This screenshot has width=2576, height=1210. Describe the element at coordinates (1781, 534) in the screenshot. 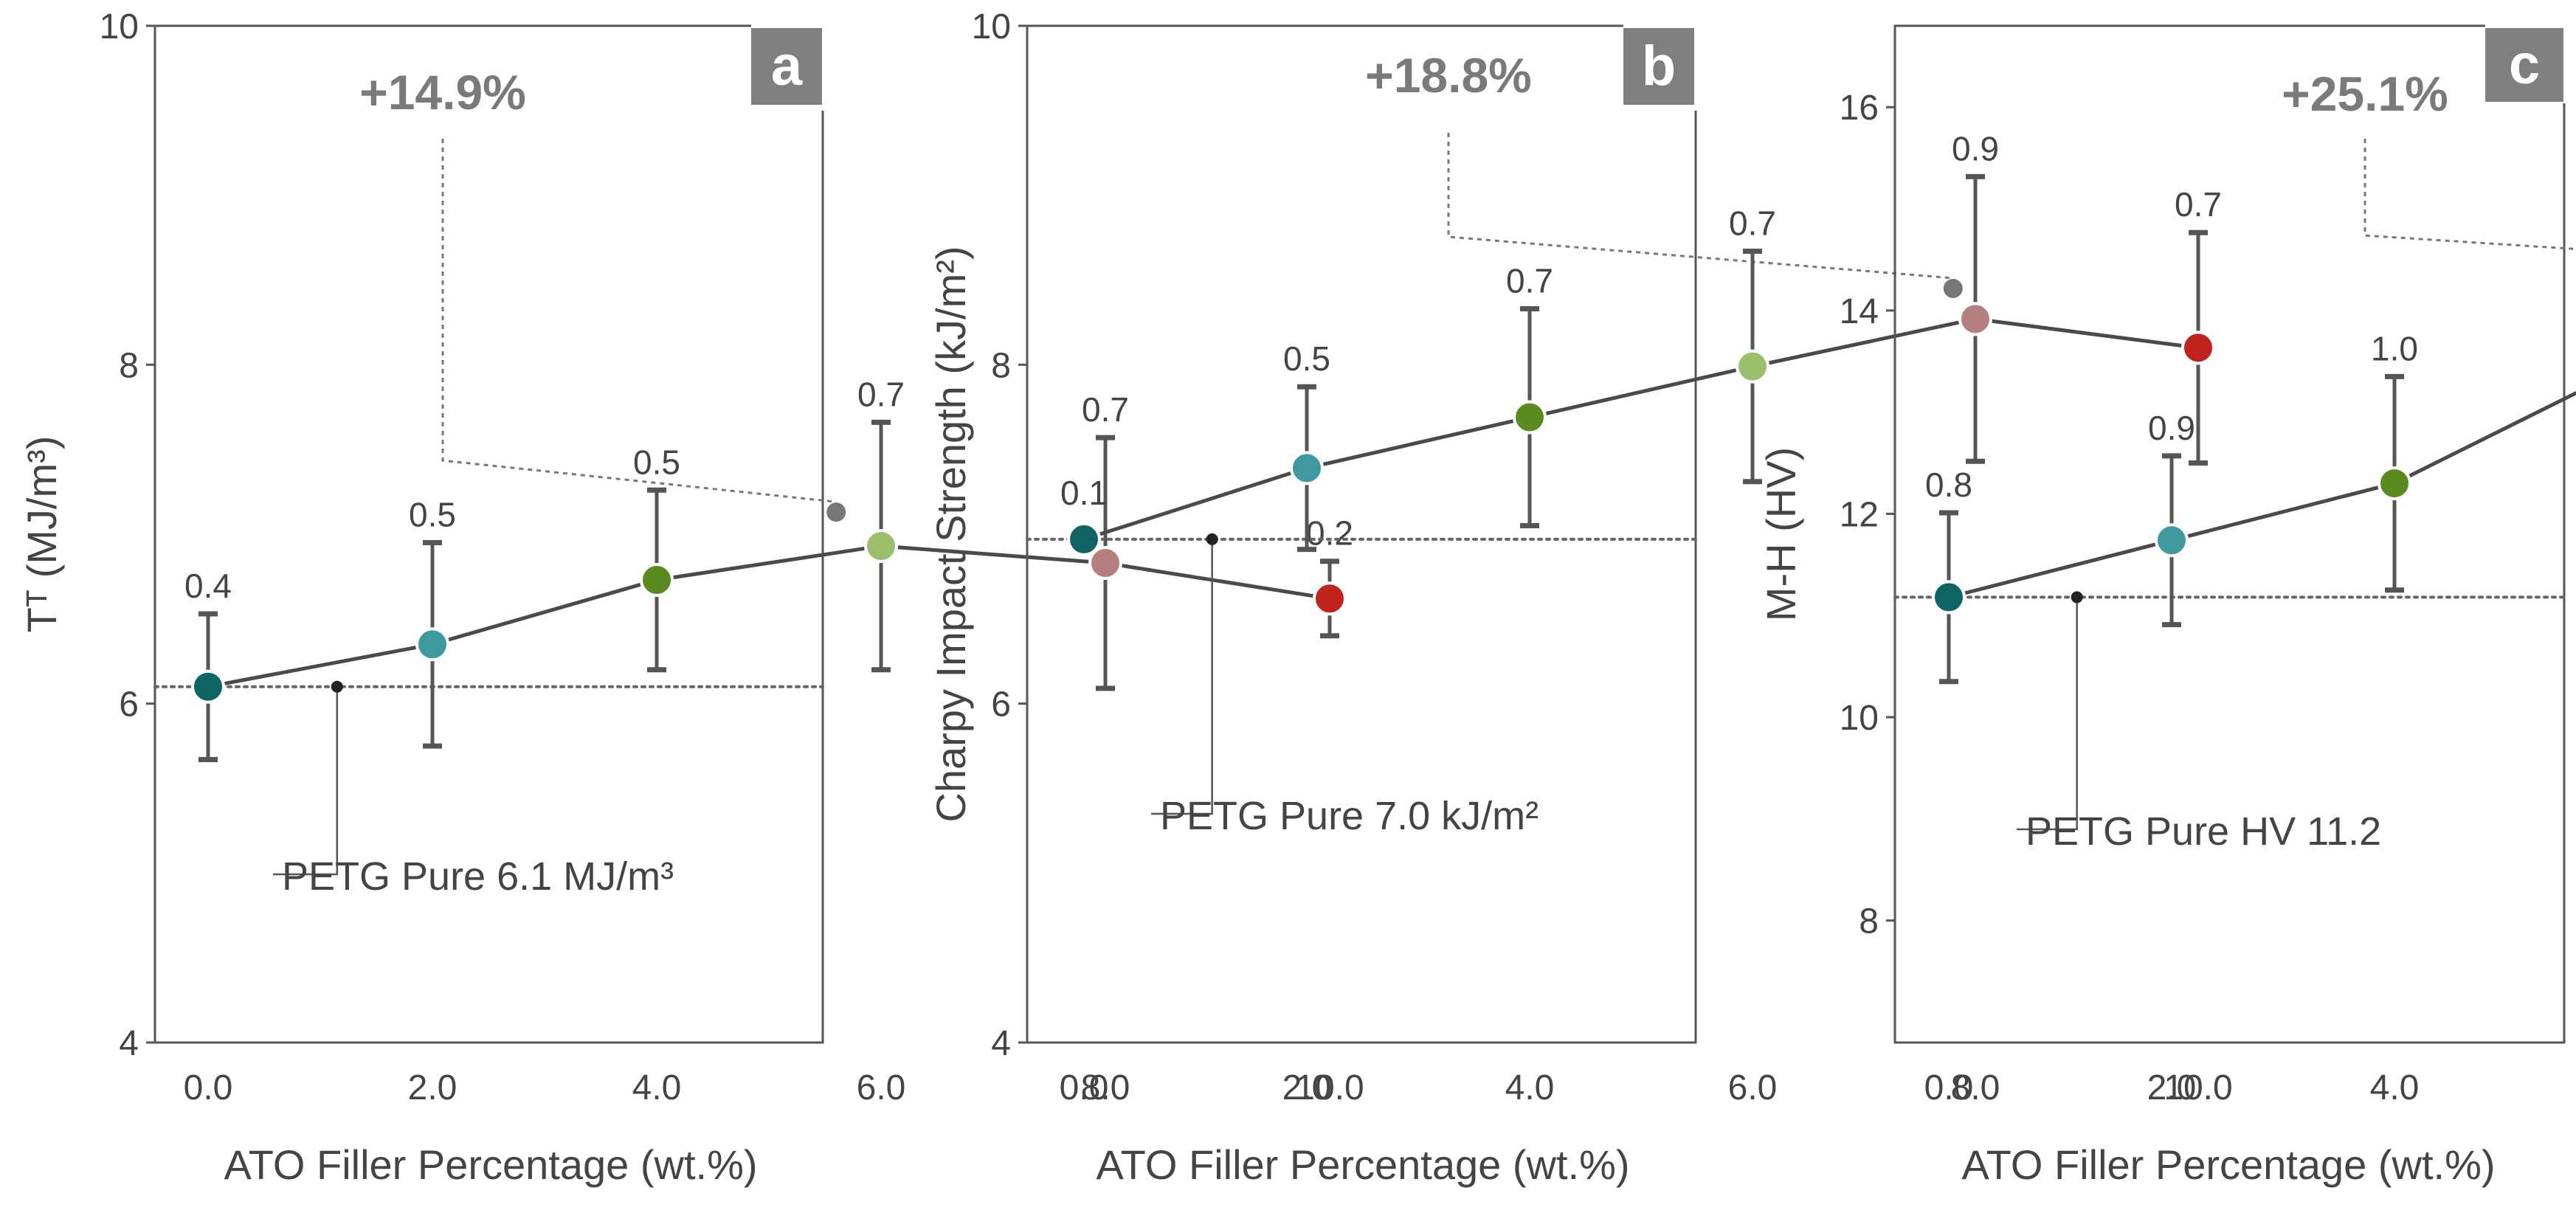

I see `y-axis-label: M-H (HV)` at that location.